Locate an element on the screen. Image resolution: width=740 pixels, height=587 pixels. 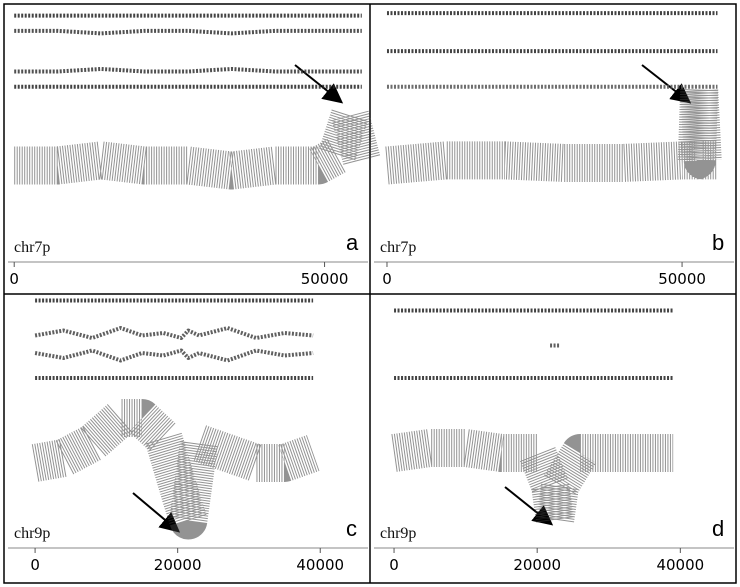
panel-label: d is located at coordinates (718, 528).